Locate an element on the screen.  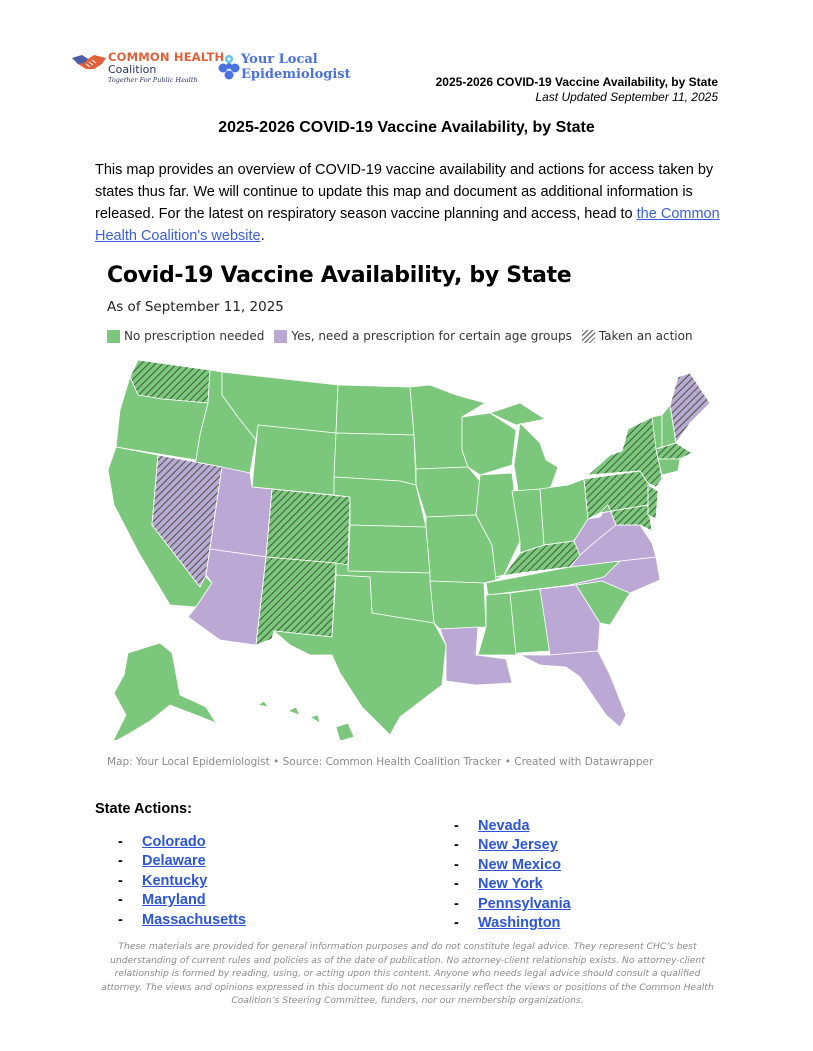
state-georgia is located at coordinates (570, 620).